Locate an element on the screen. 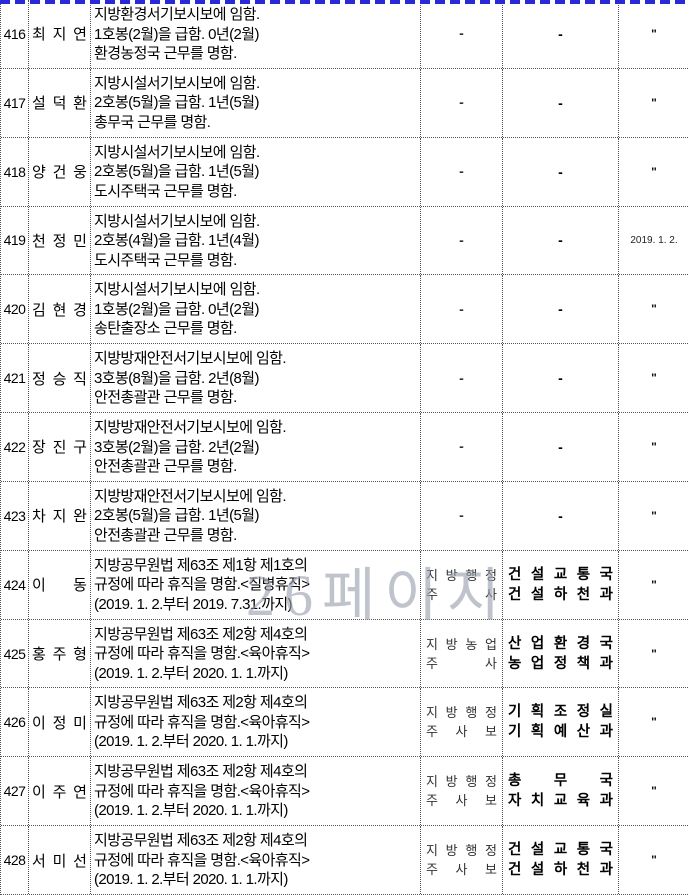  person-name: 이 주 연 is located at coordinates (59, 792).